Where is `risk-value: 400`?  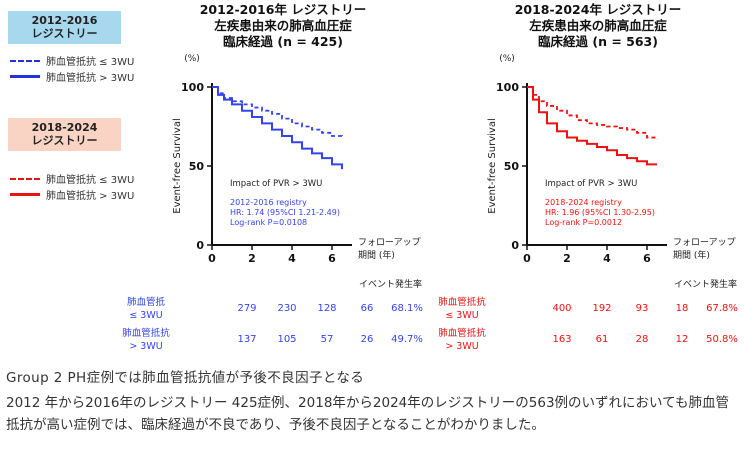
risk-value: 400 is located at coordinates (561, 308).